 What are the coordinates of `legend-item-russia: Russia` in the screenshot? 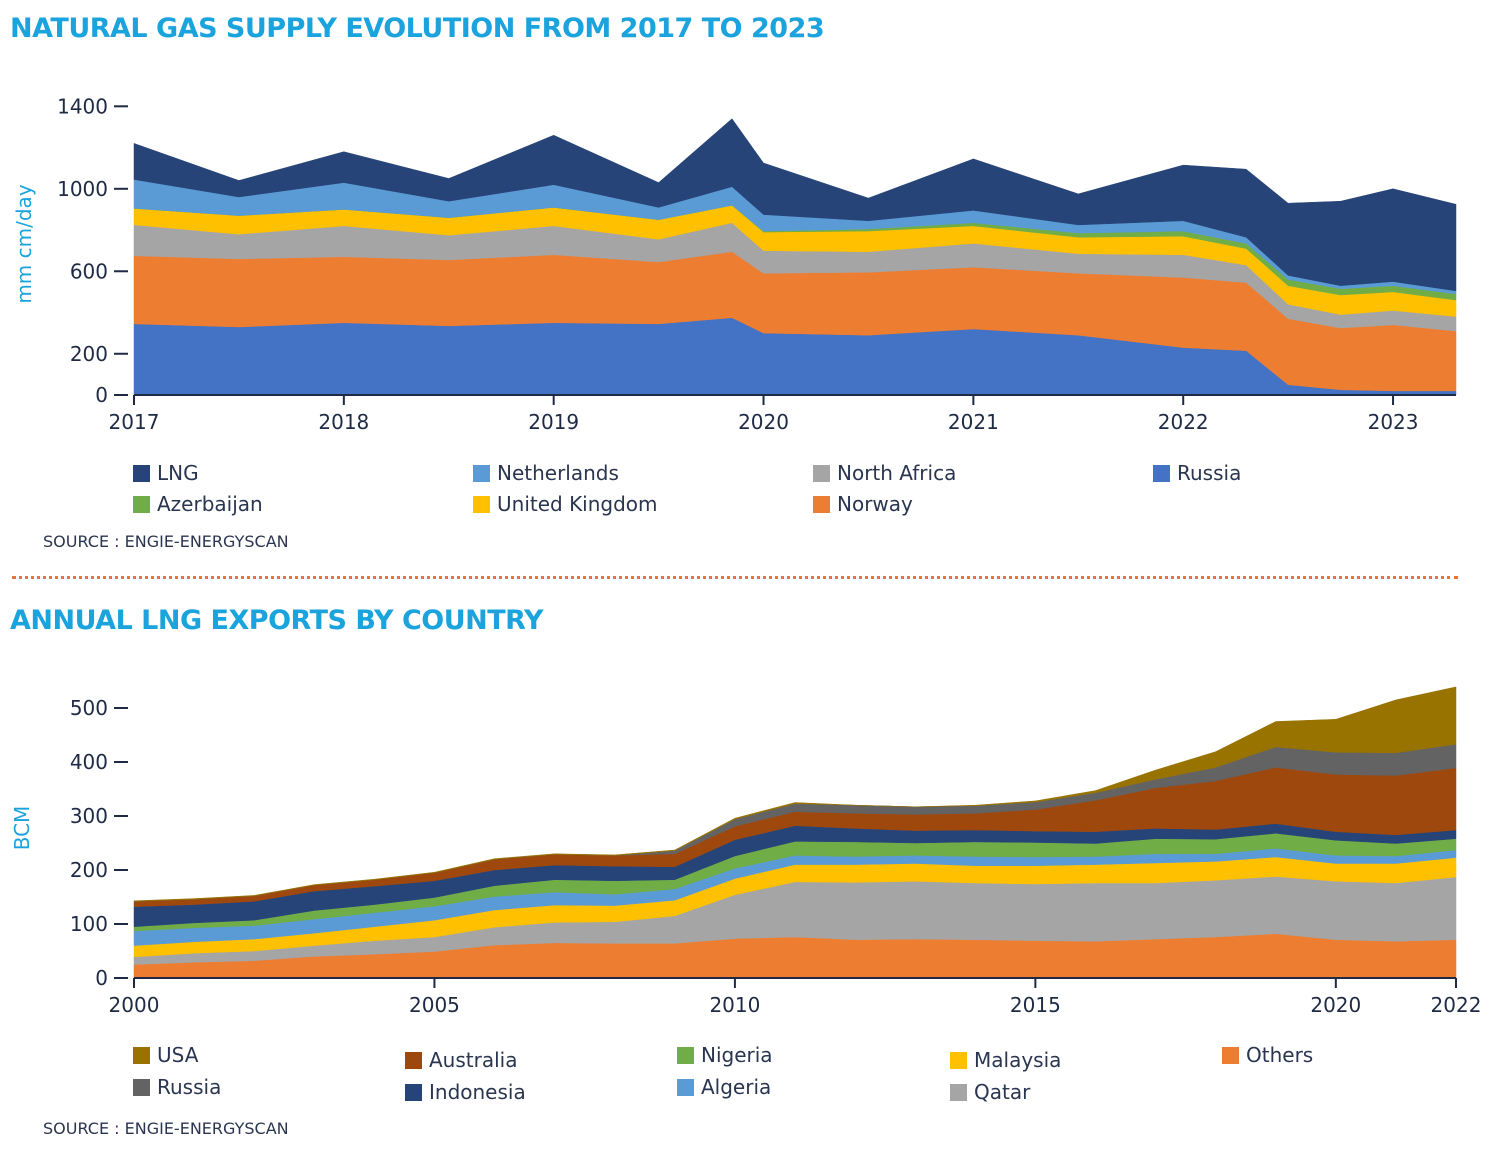 It's located at (1197, 473).